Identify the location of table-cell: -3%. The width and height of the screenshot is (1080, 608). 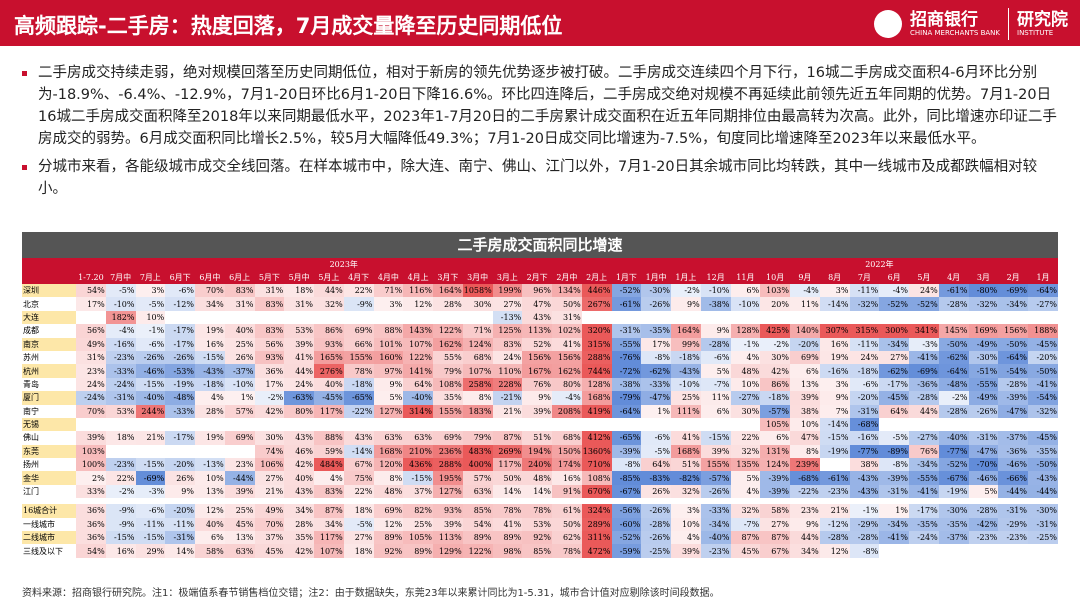
(150, 493).